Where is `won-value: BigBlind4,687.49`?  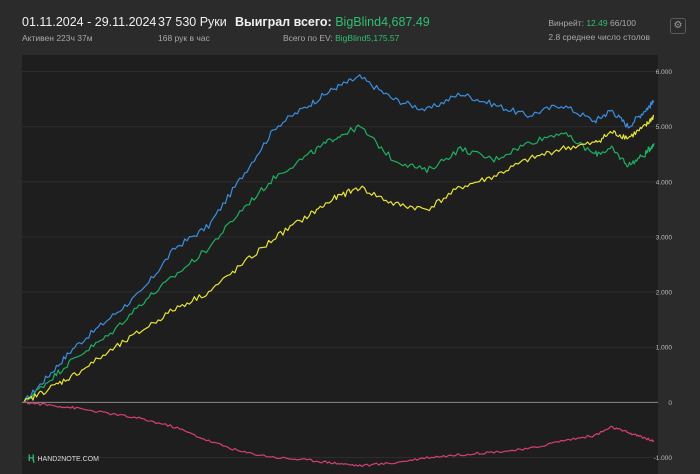 won-value: BigBlind4,687.49 is located at coordinates (382, 22).